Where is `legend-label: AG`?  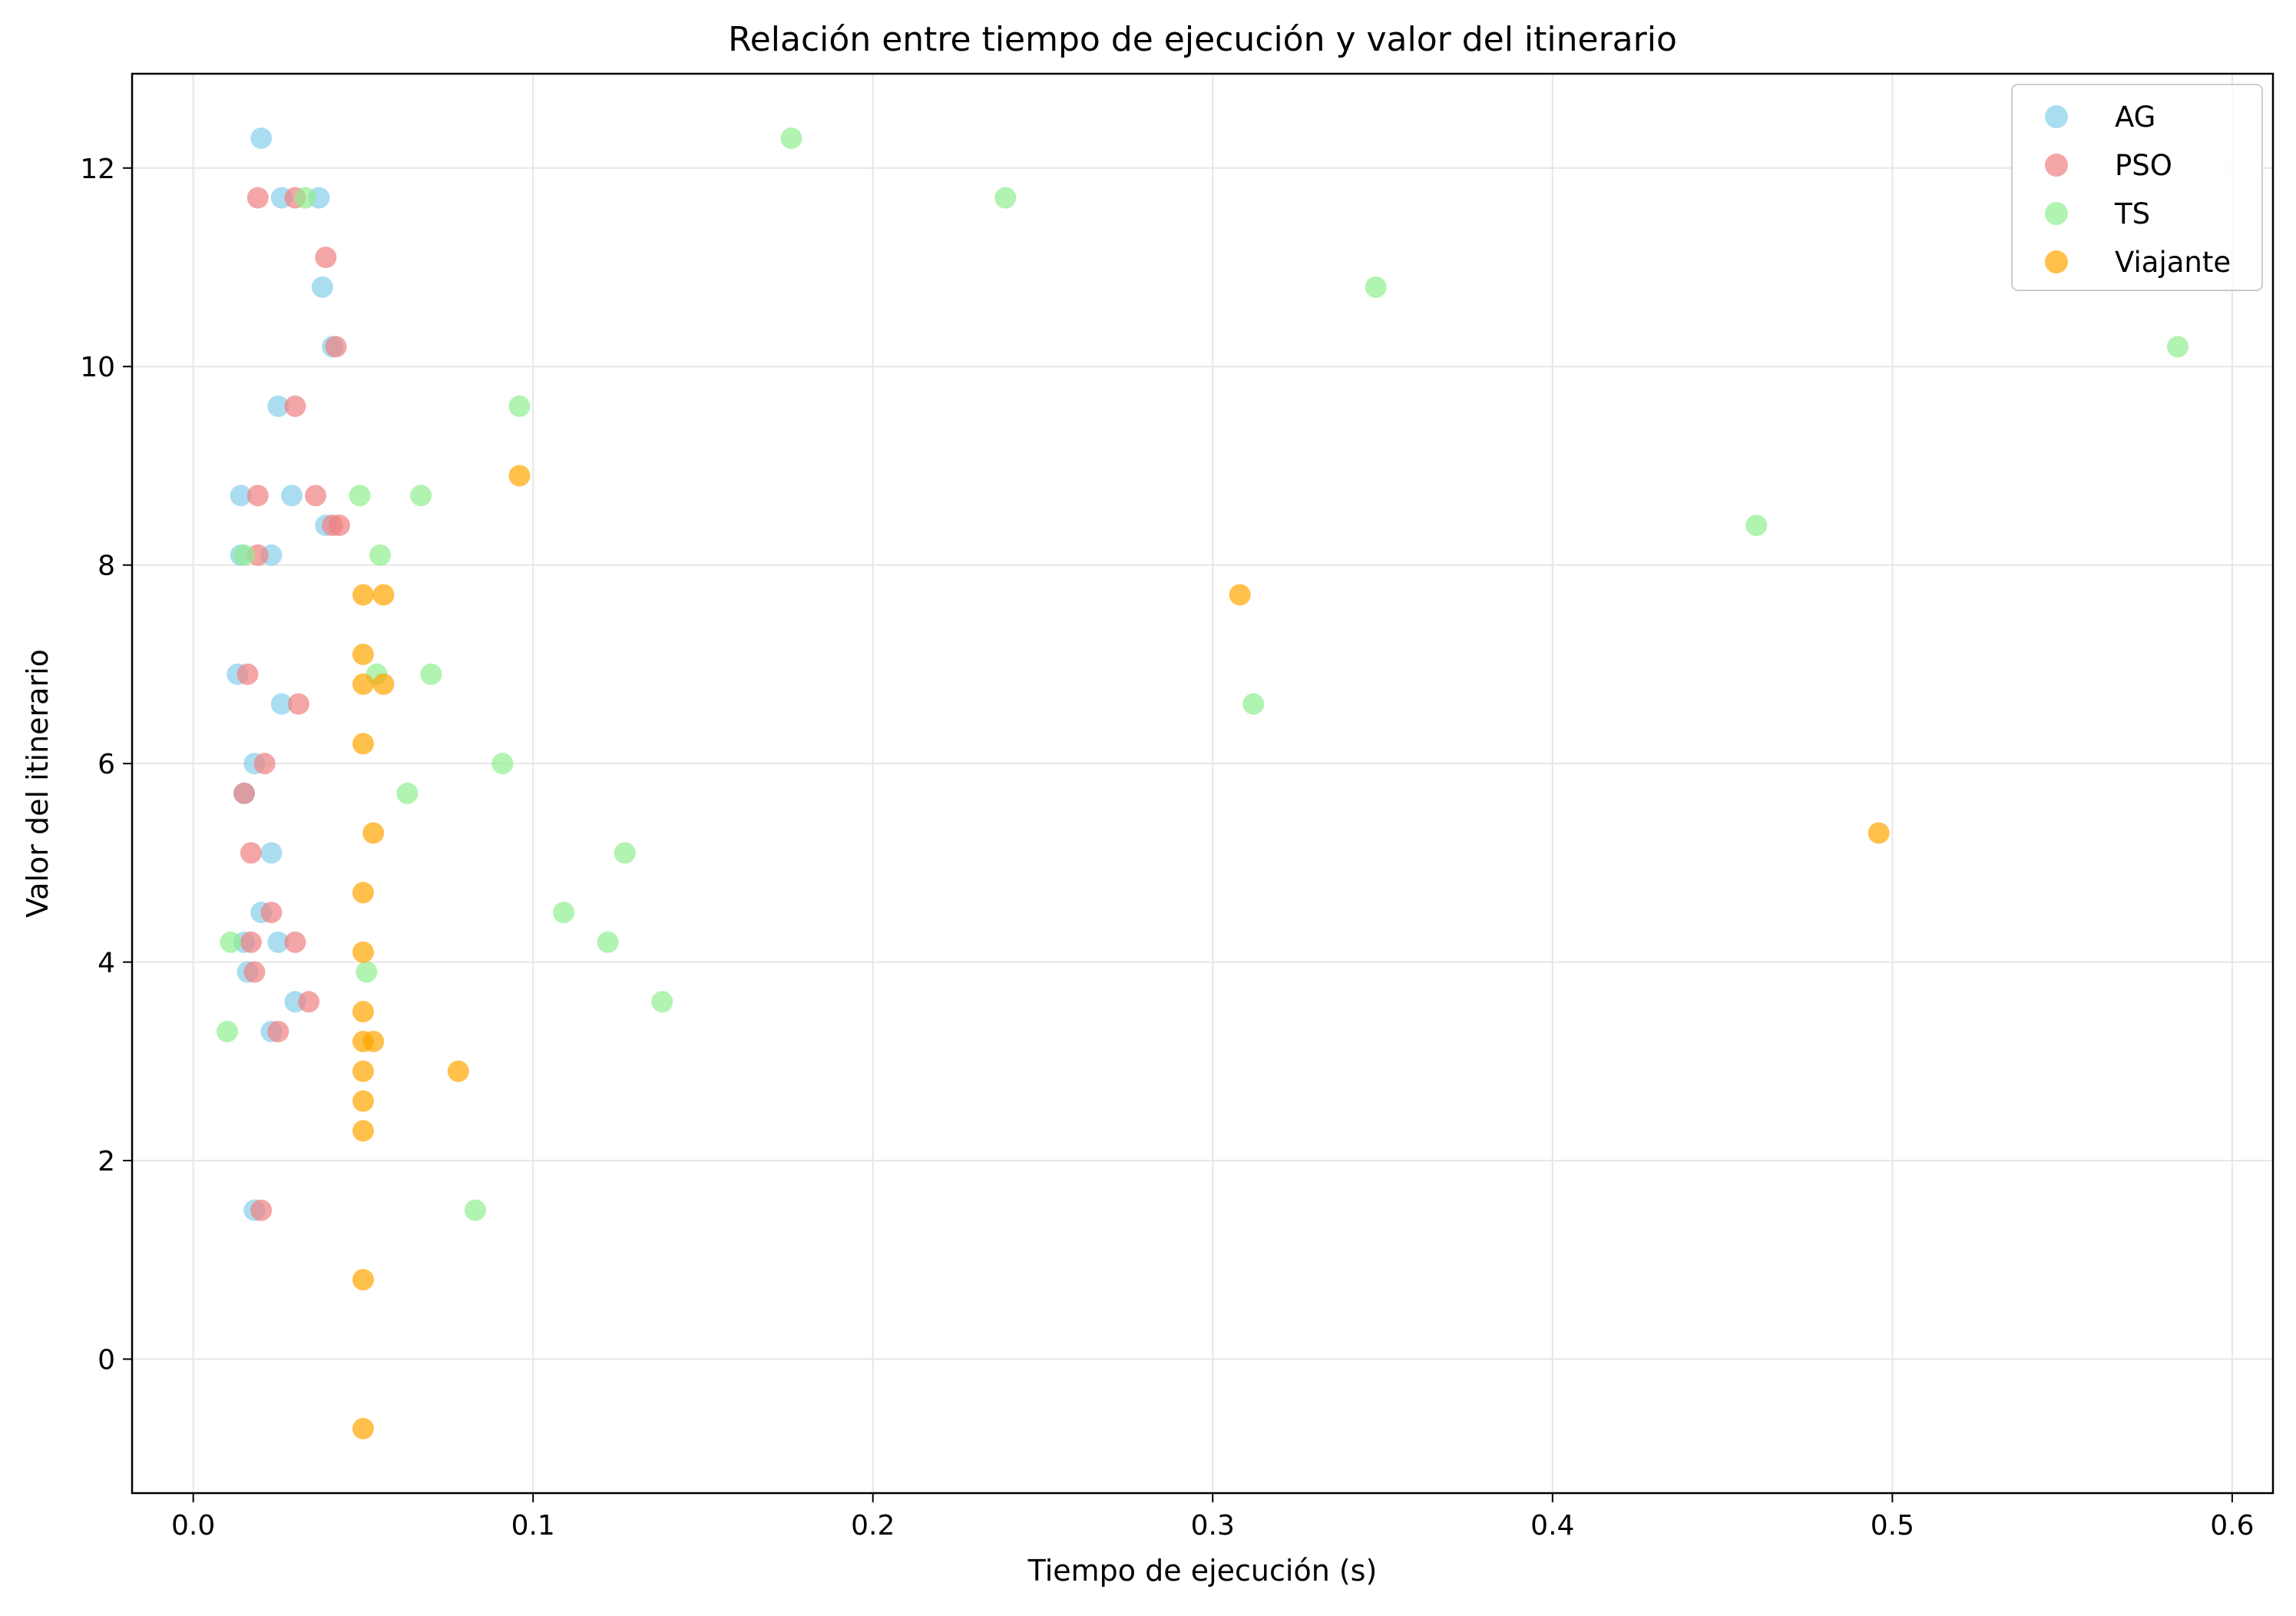 legend-label: AG is located at coordinates (2135, 117).